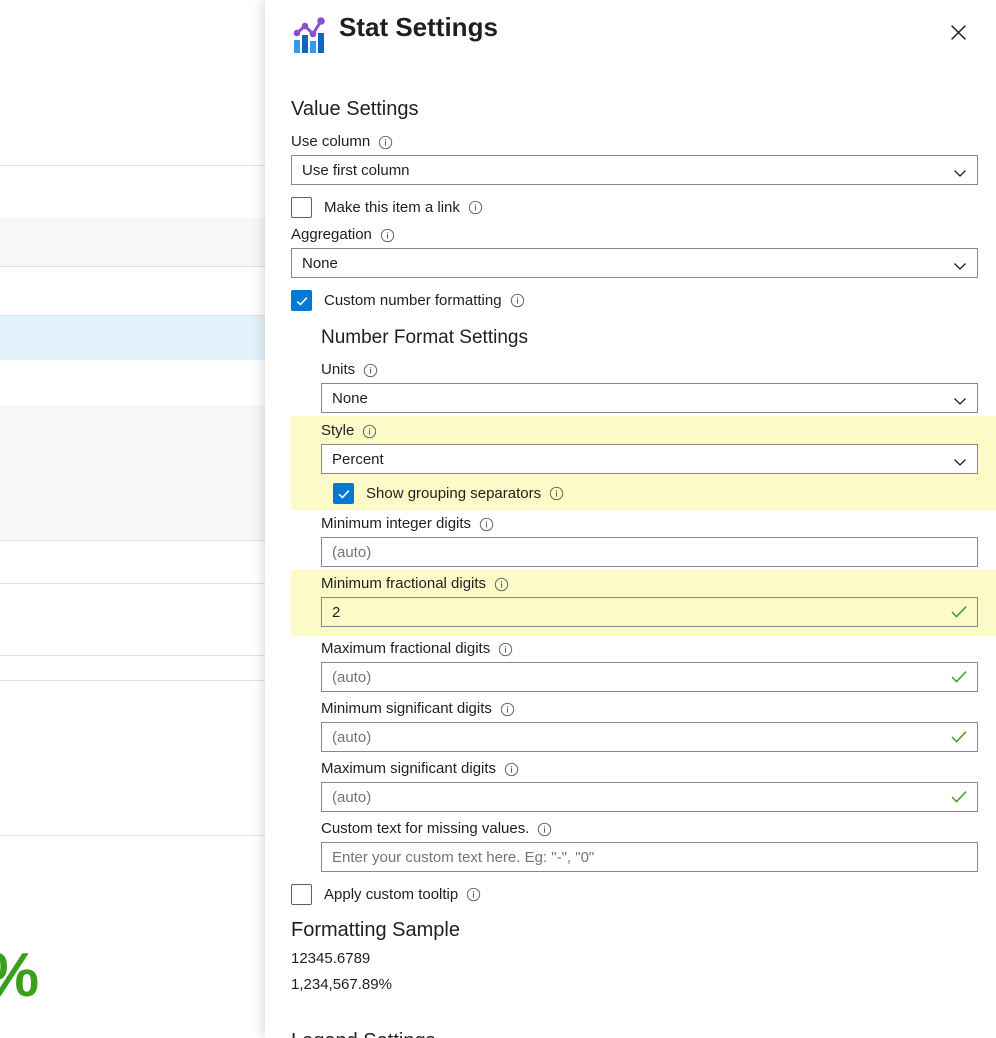 The height and width of the screenshot is (1038, 996). I want to click on units-label-text: Units, so click(338, 369).